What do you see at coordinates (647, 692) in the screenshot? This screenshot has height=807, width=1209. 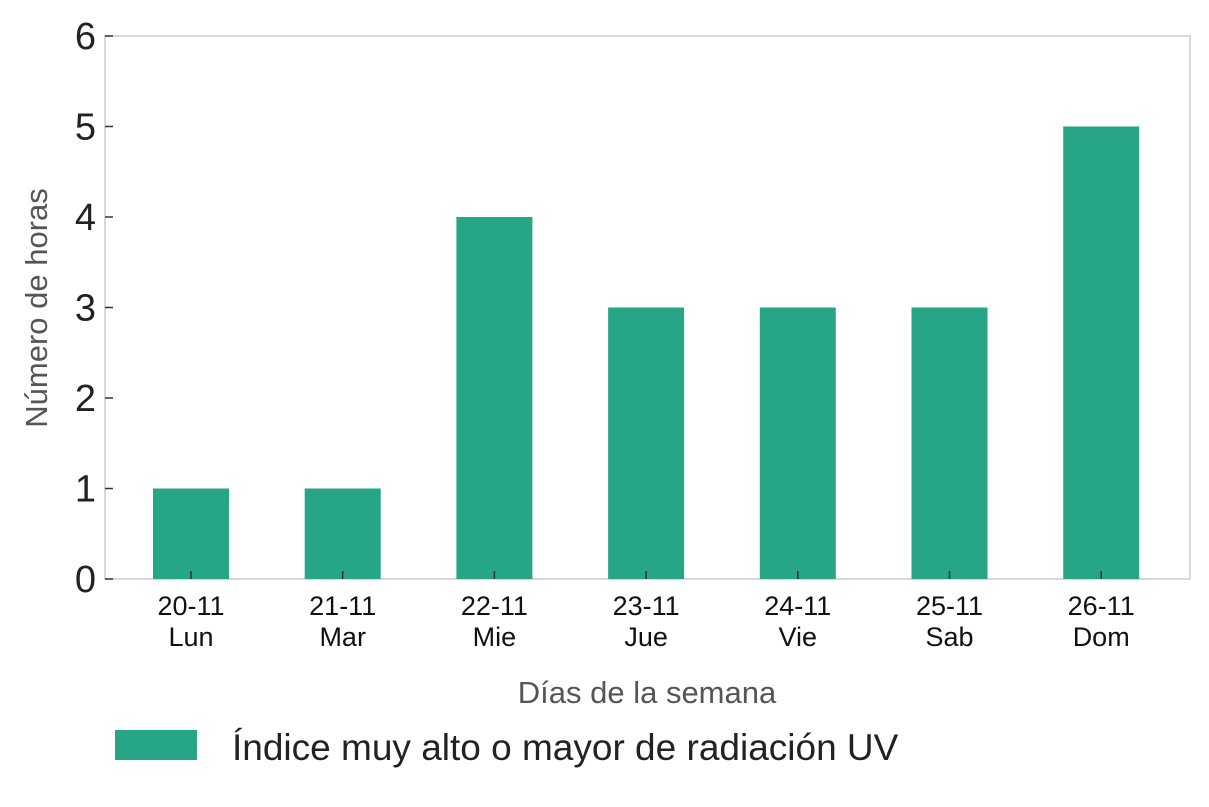 I see `x-axis-label: Días de la semana` at bounding box center [647, 692].